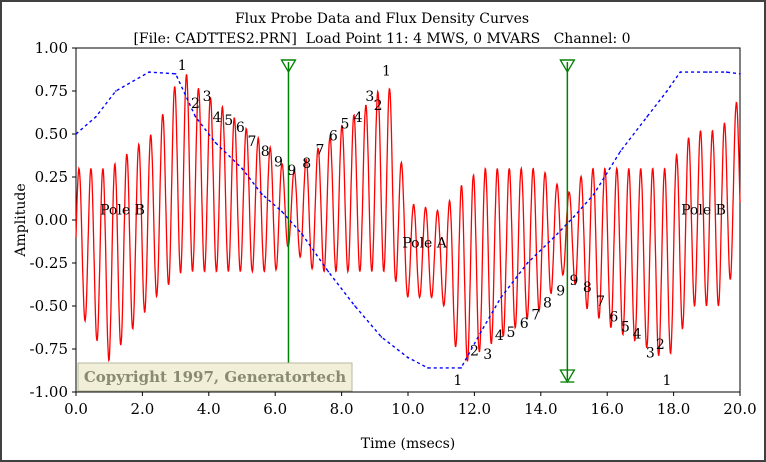 The image size is (766, 462). Describe the element at coordinates (275, 409) in the screenshot. I see `x-tick-label: 6.0` at that location.